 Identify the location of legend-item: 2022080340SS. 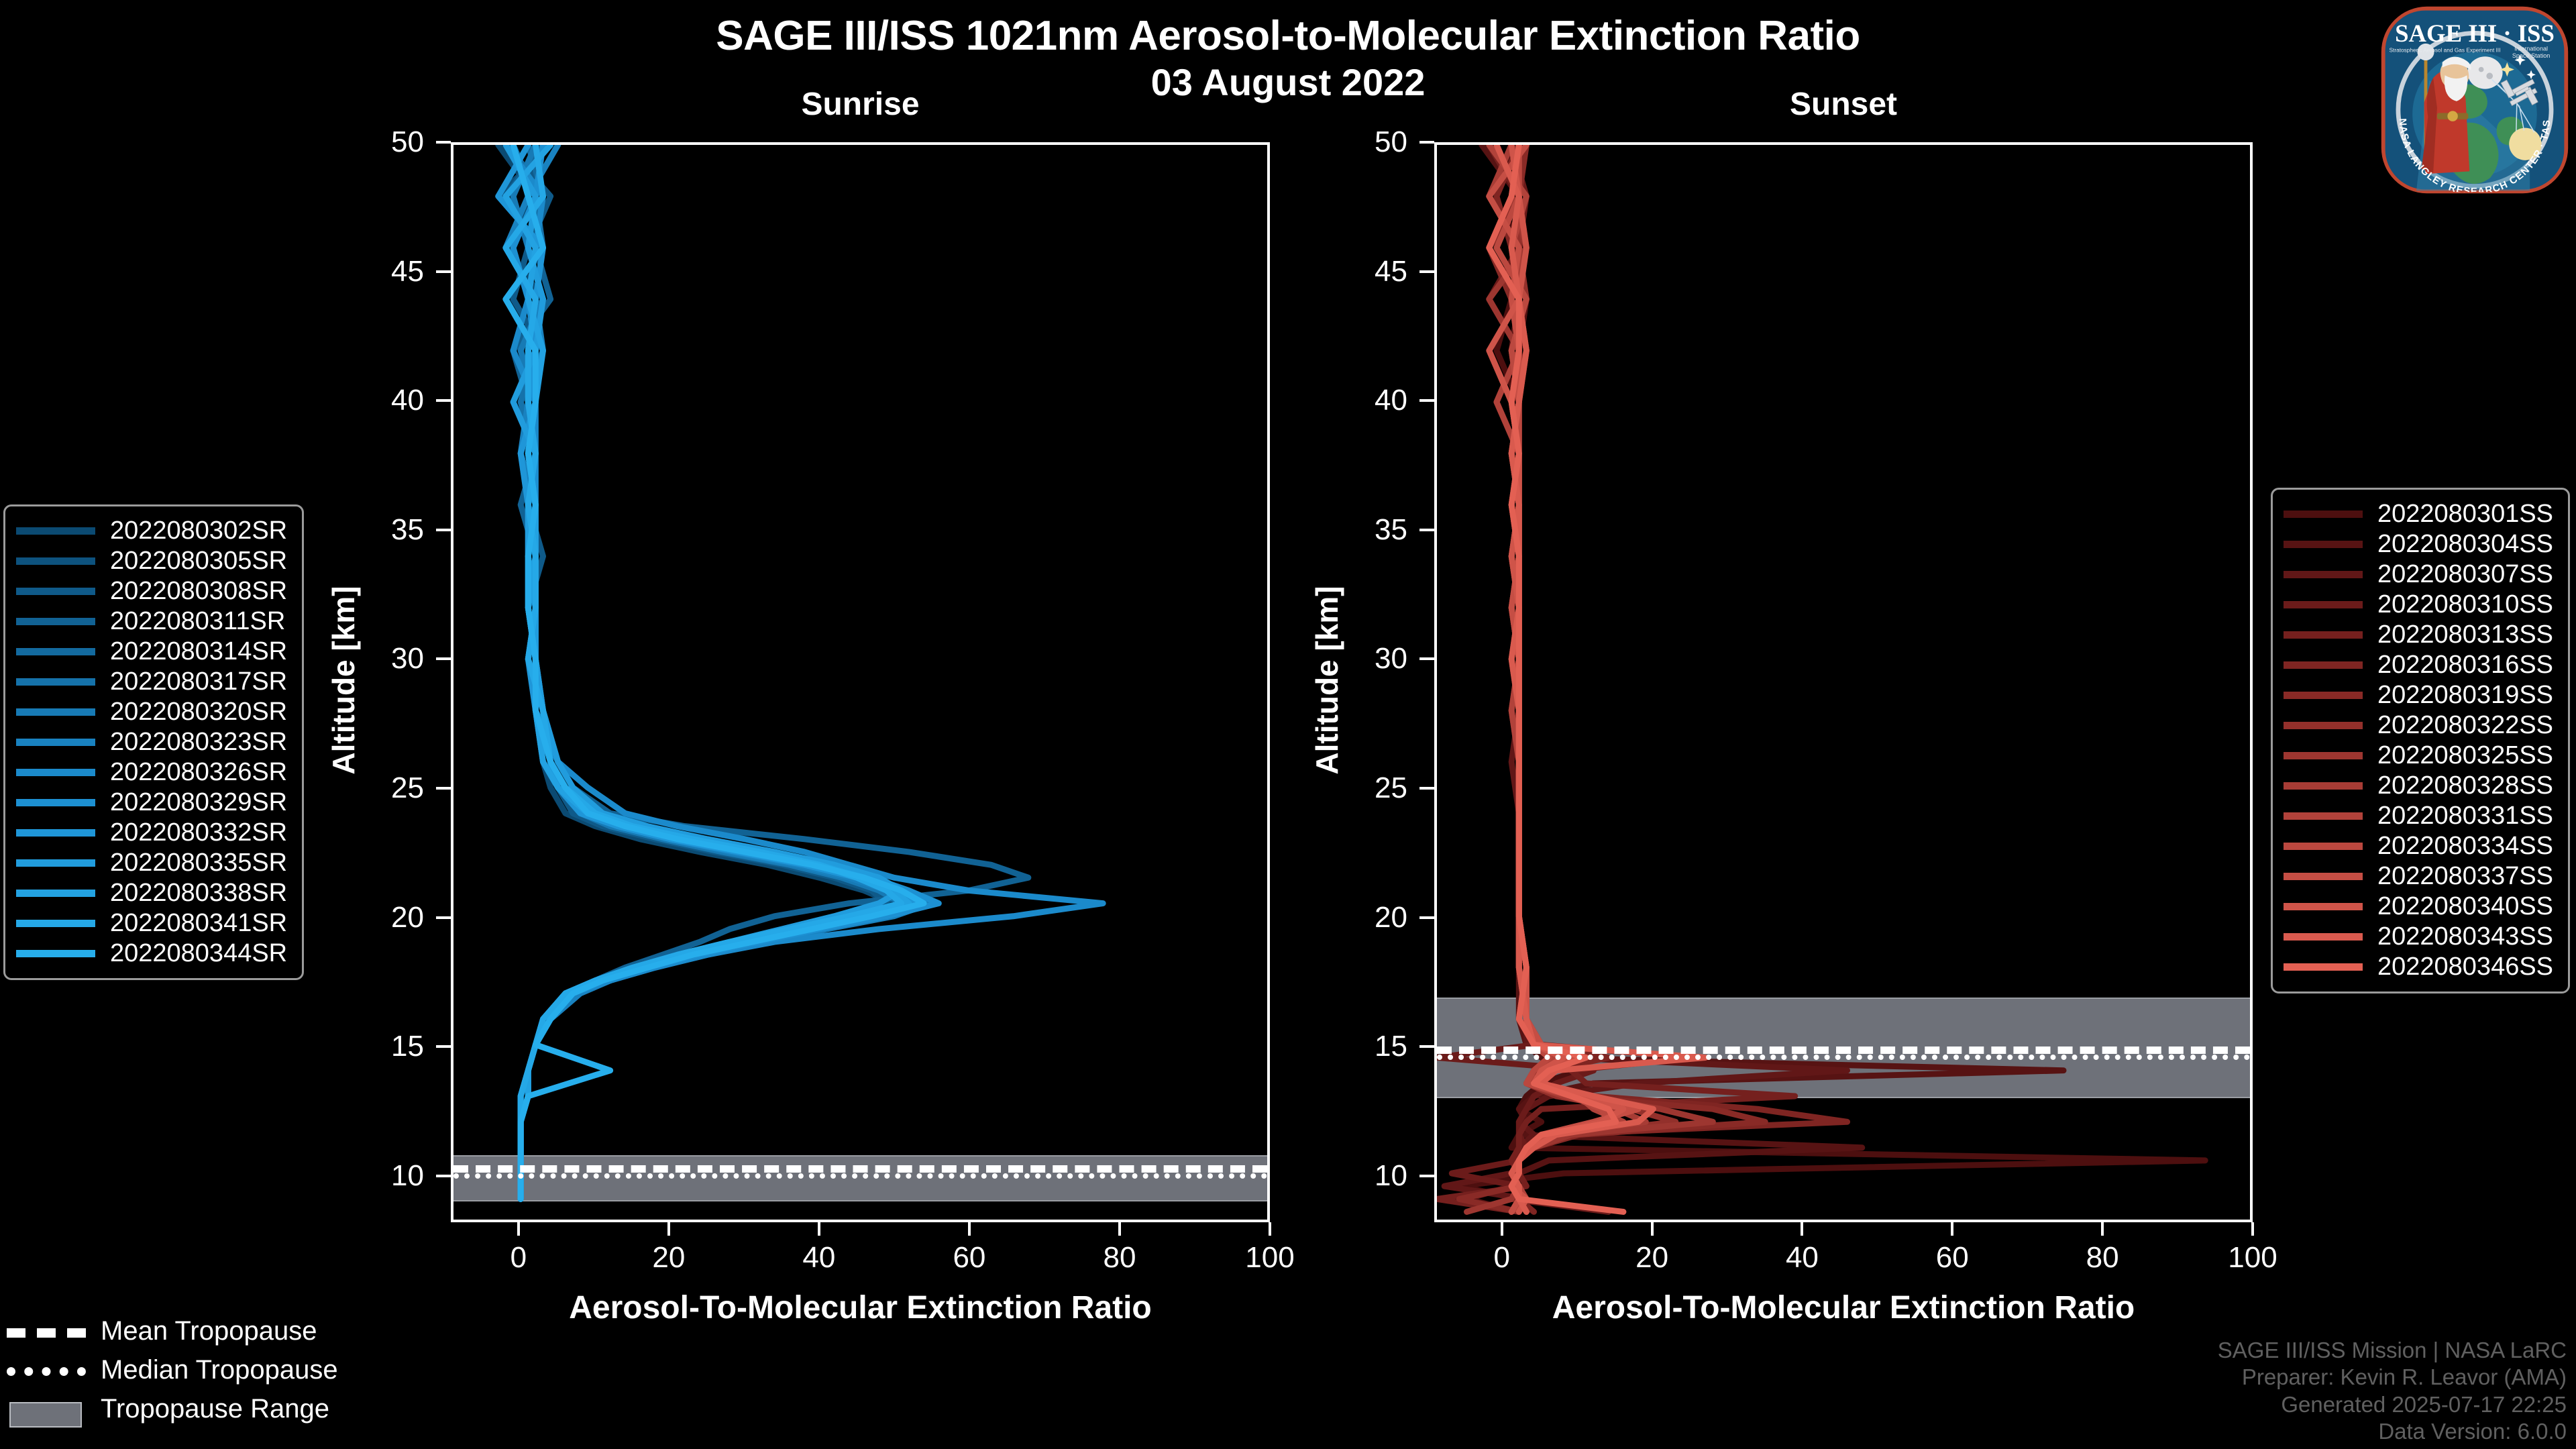
(2418, 907).